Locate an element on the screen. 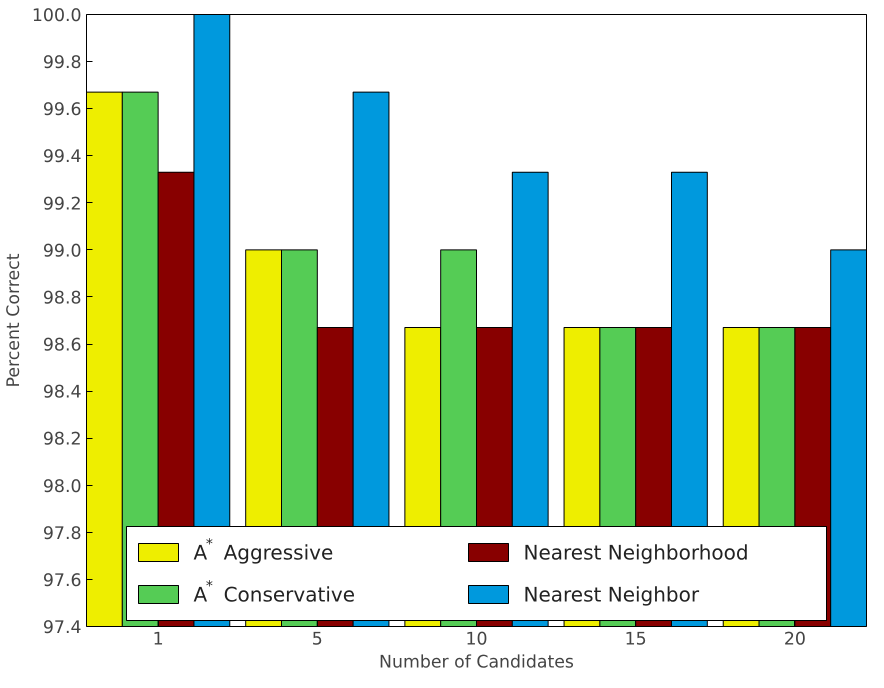  y-tick-label: 99.8 is located at coordinates (62, 63).